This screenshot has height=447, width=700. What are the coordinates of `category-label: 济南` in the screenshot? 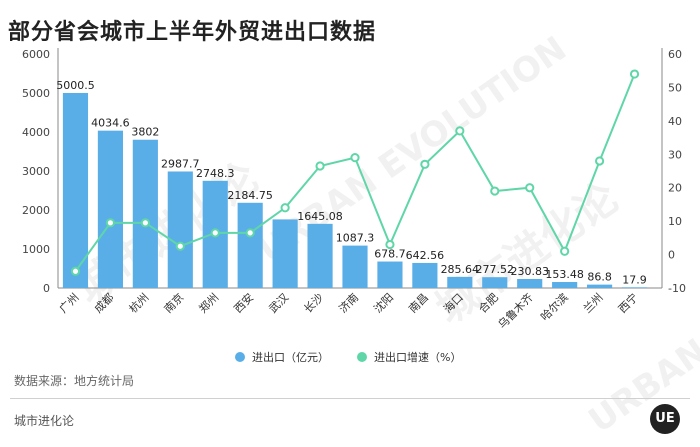 It's located at (348, 302).